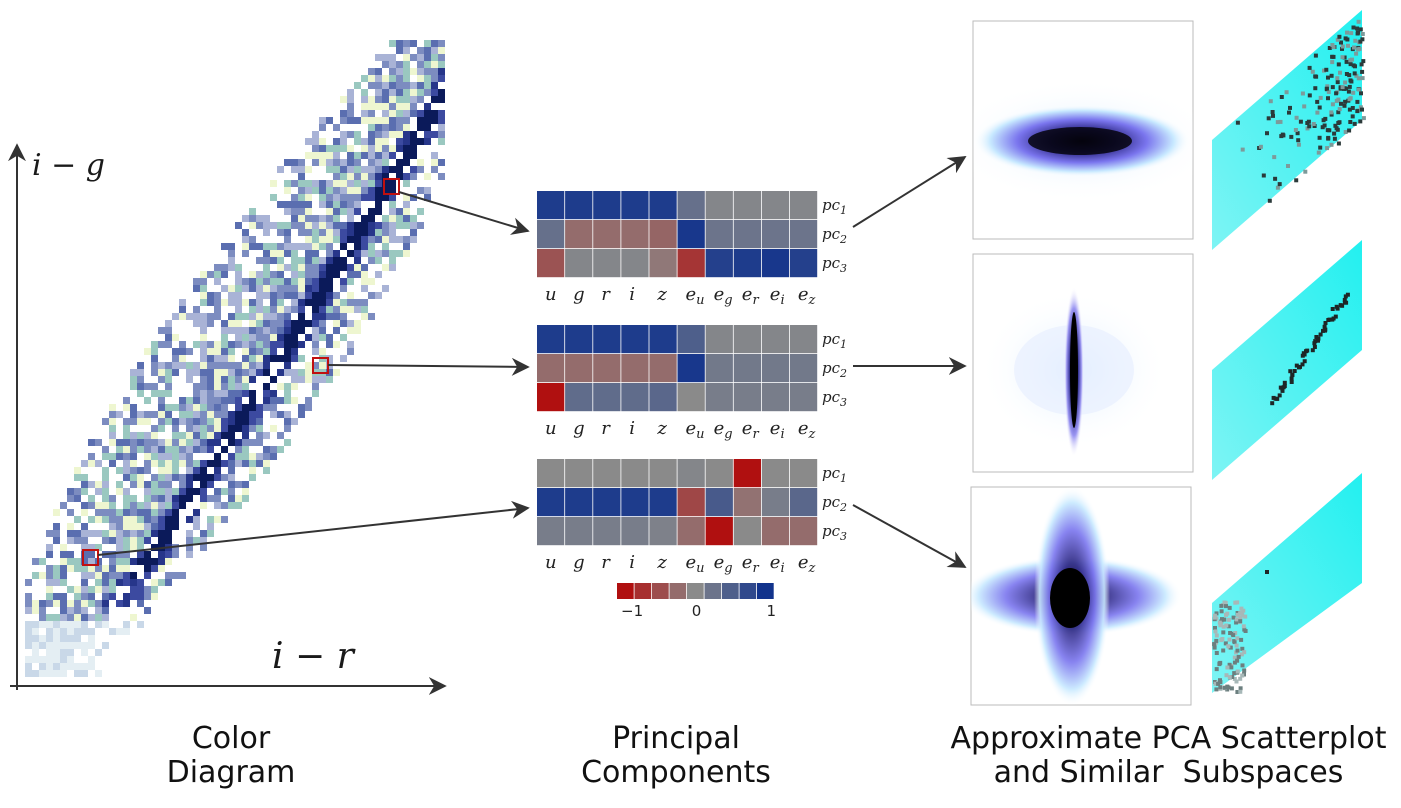 Image resolution: width=1401 pixels, height=808 pixels. What do you see at coordinates (1083, 363) in the screenshot?
I see `scatterplot-vertical-needle` at bounding box center [1083, 363].